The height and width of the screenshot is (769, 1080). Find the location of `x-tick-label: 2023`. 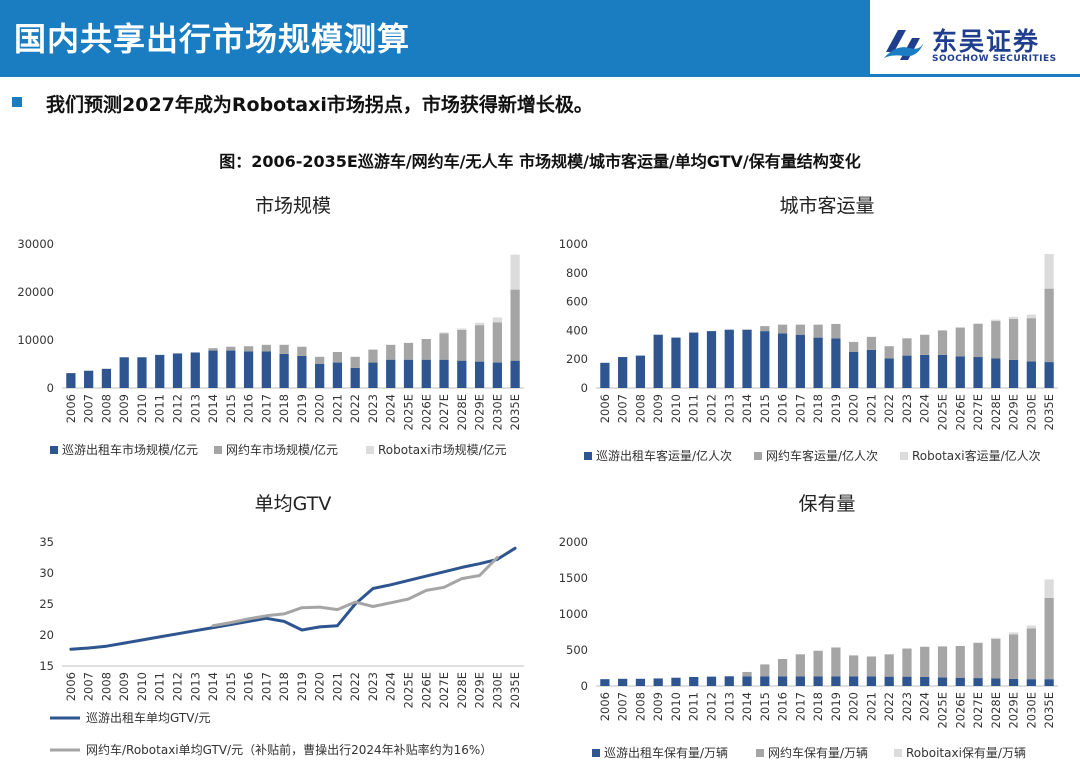

x-tick-label: 2023 is located at coordinates (907, 408).